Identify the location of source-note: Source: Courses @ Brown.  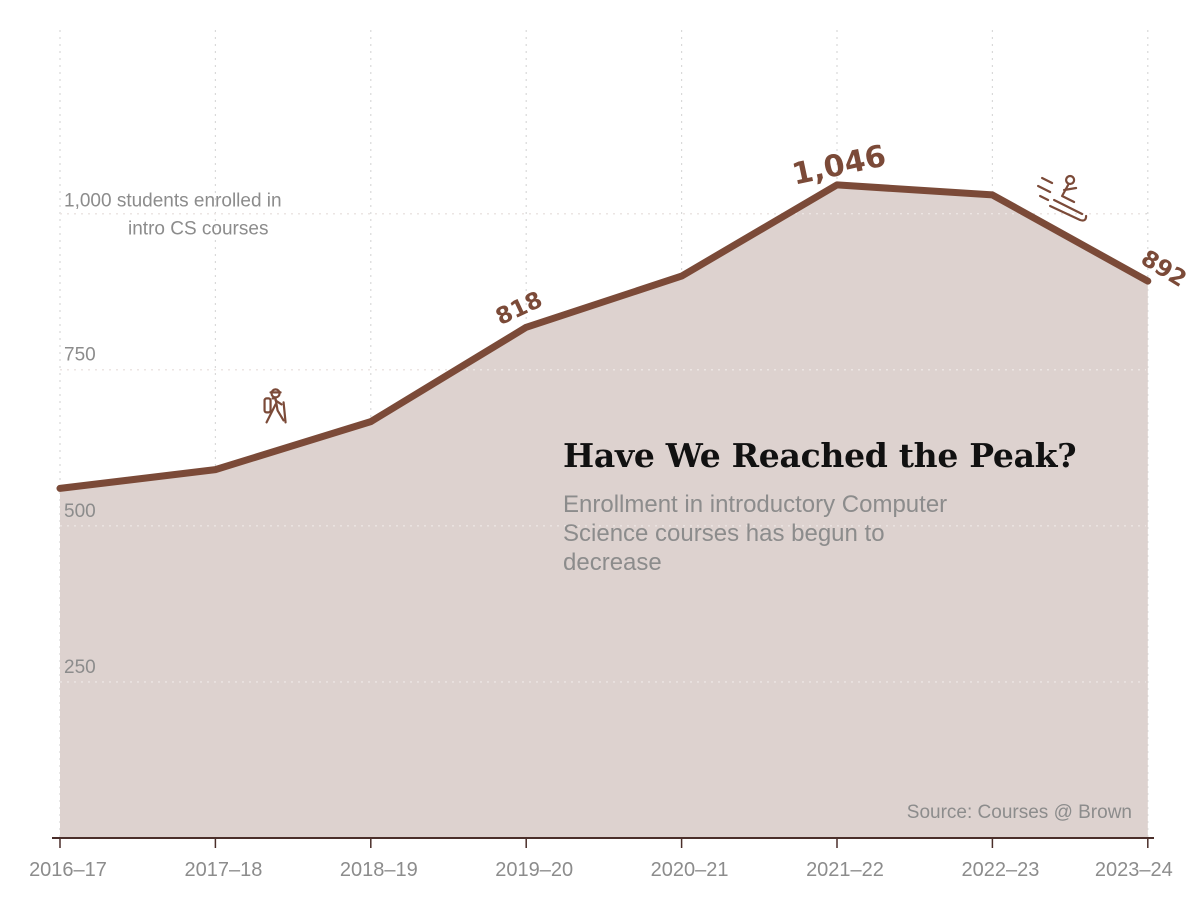
(1019, 812).